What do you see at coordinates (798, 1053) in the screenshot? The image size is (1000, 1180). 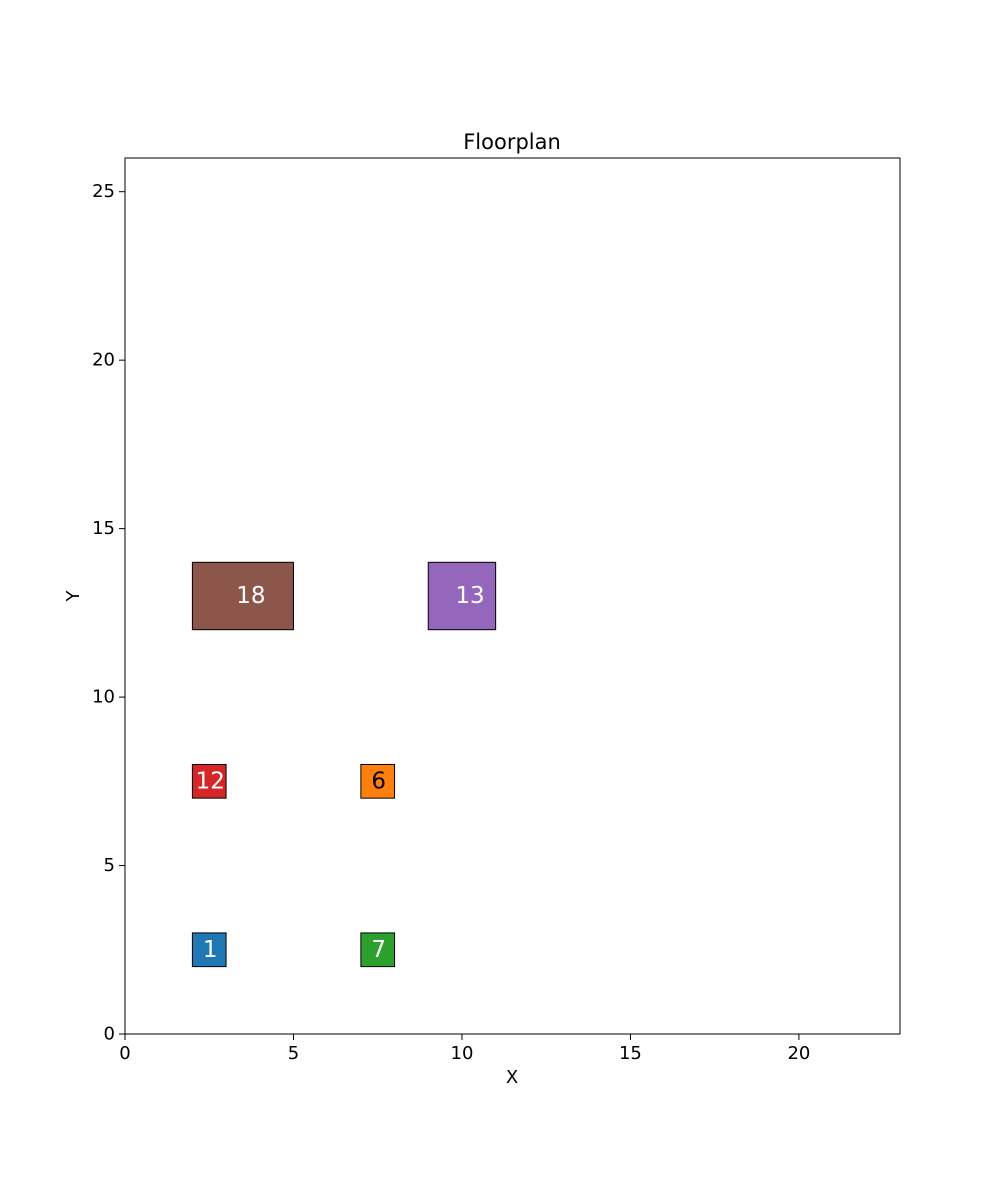 I see `x-tick-label: 20` at bounding box center [798, 1053].